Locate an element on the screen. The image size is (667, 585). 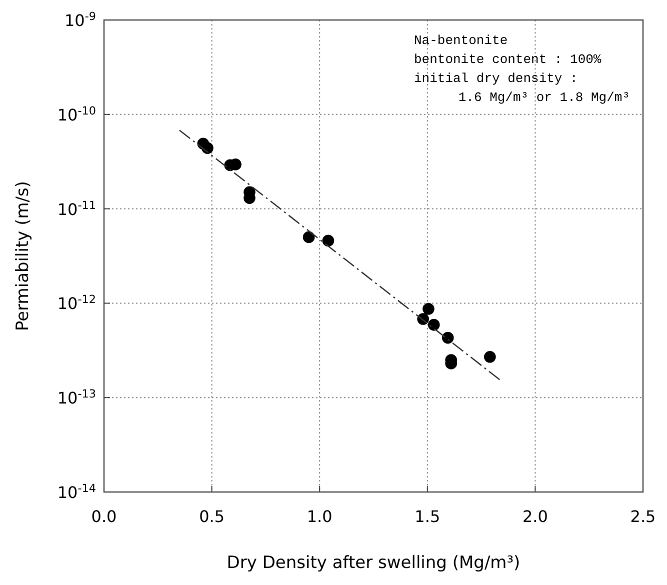
y-tick-label: 10$^{-11}$ is located at coordinates (76, 208).